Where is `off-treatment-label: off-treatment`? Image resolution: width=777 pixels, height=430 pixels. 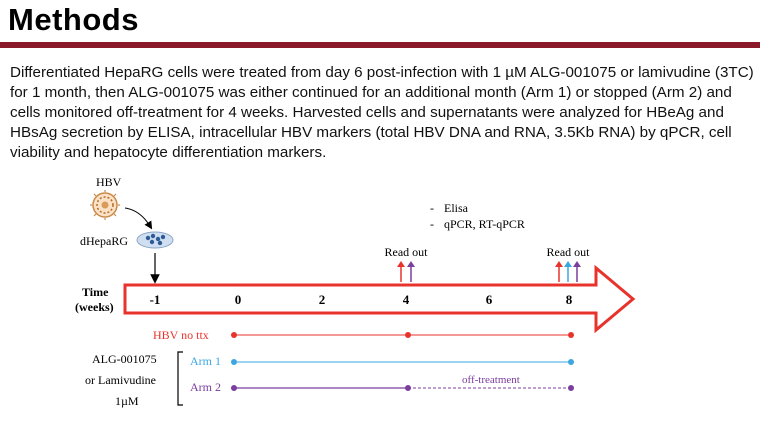 off-treatment-label: off-treatment is located at coordinates (491, 380).